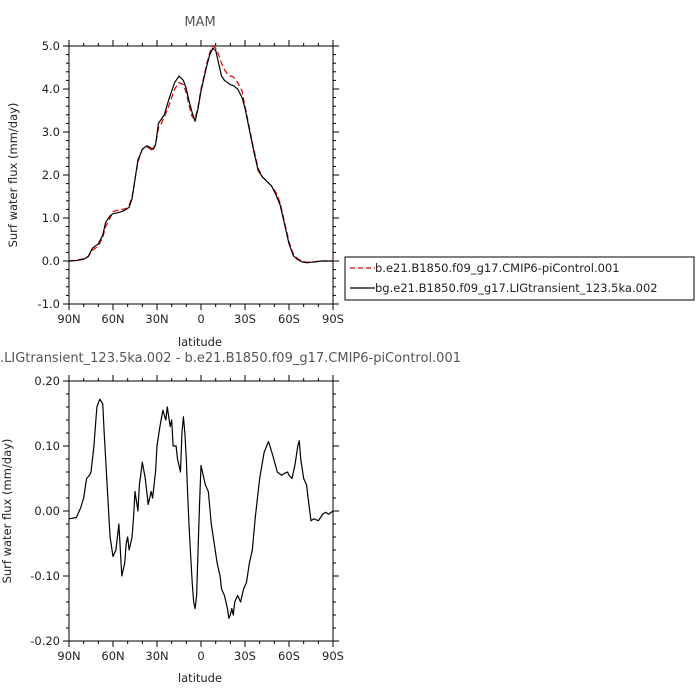  Describe the element at coordinates (333, 656) in the screenshot. I see `p2-xtick-label: 90S` at that location.